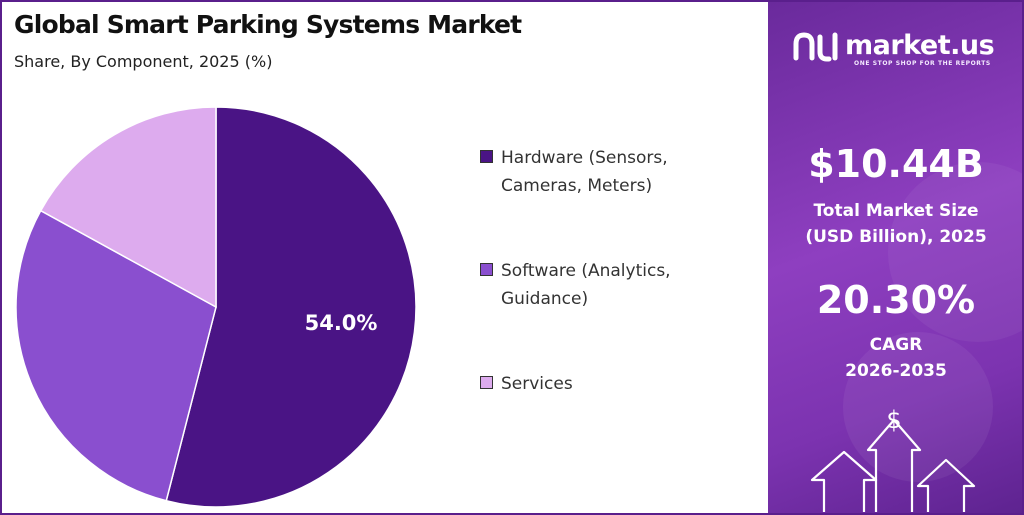  I want to click on market-size-value: $10.44B, so click(896, 164).